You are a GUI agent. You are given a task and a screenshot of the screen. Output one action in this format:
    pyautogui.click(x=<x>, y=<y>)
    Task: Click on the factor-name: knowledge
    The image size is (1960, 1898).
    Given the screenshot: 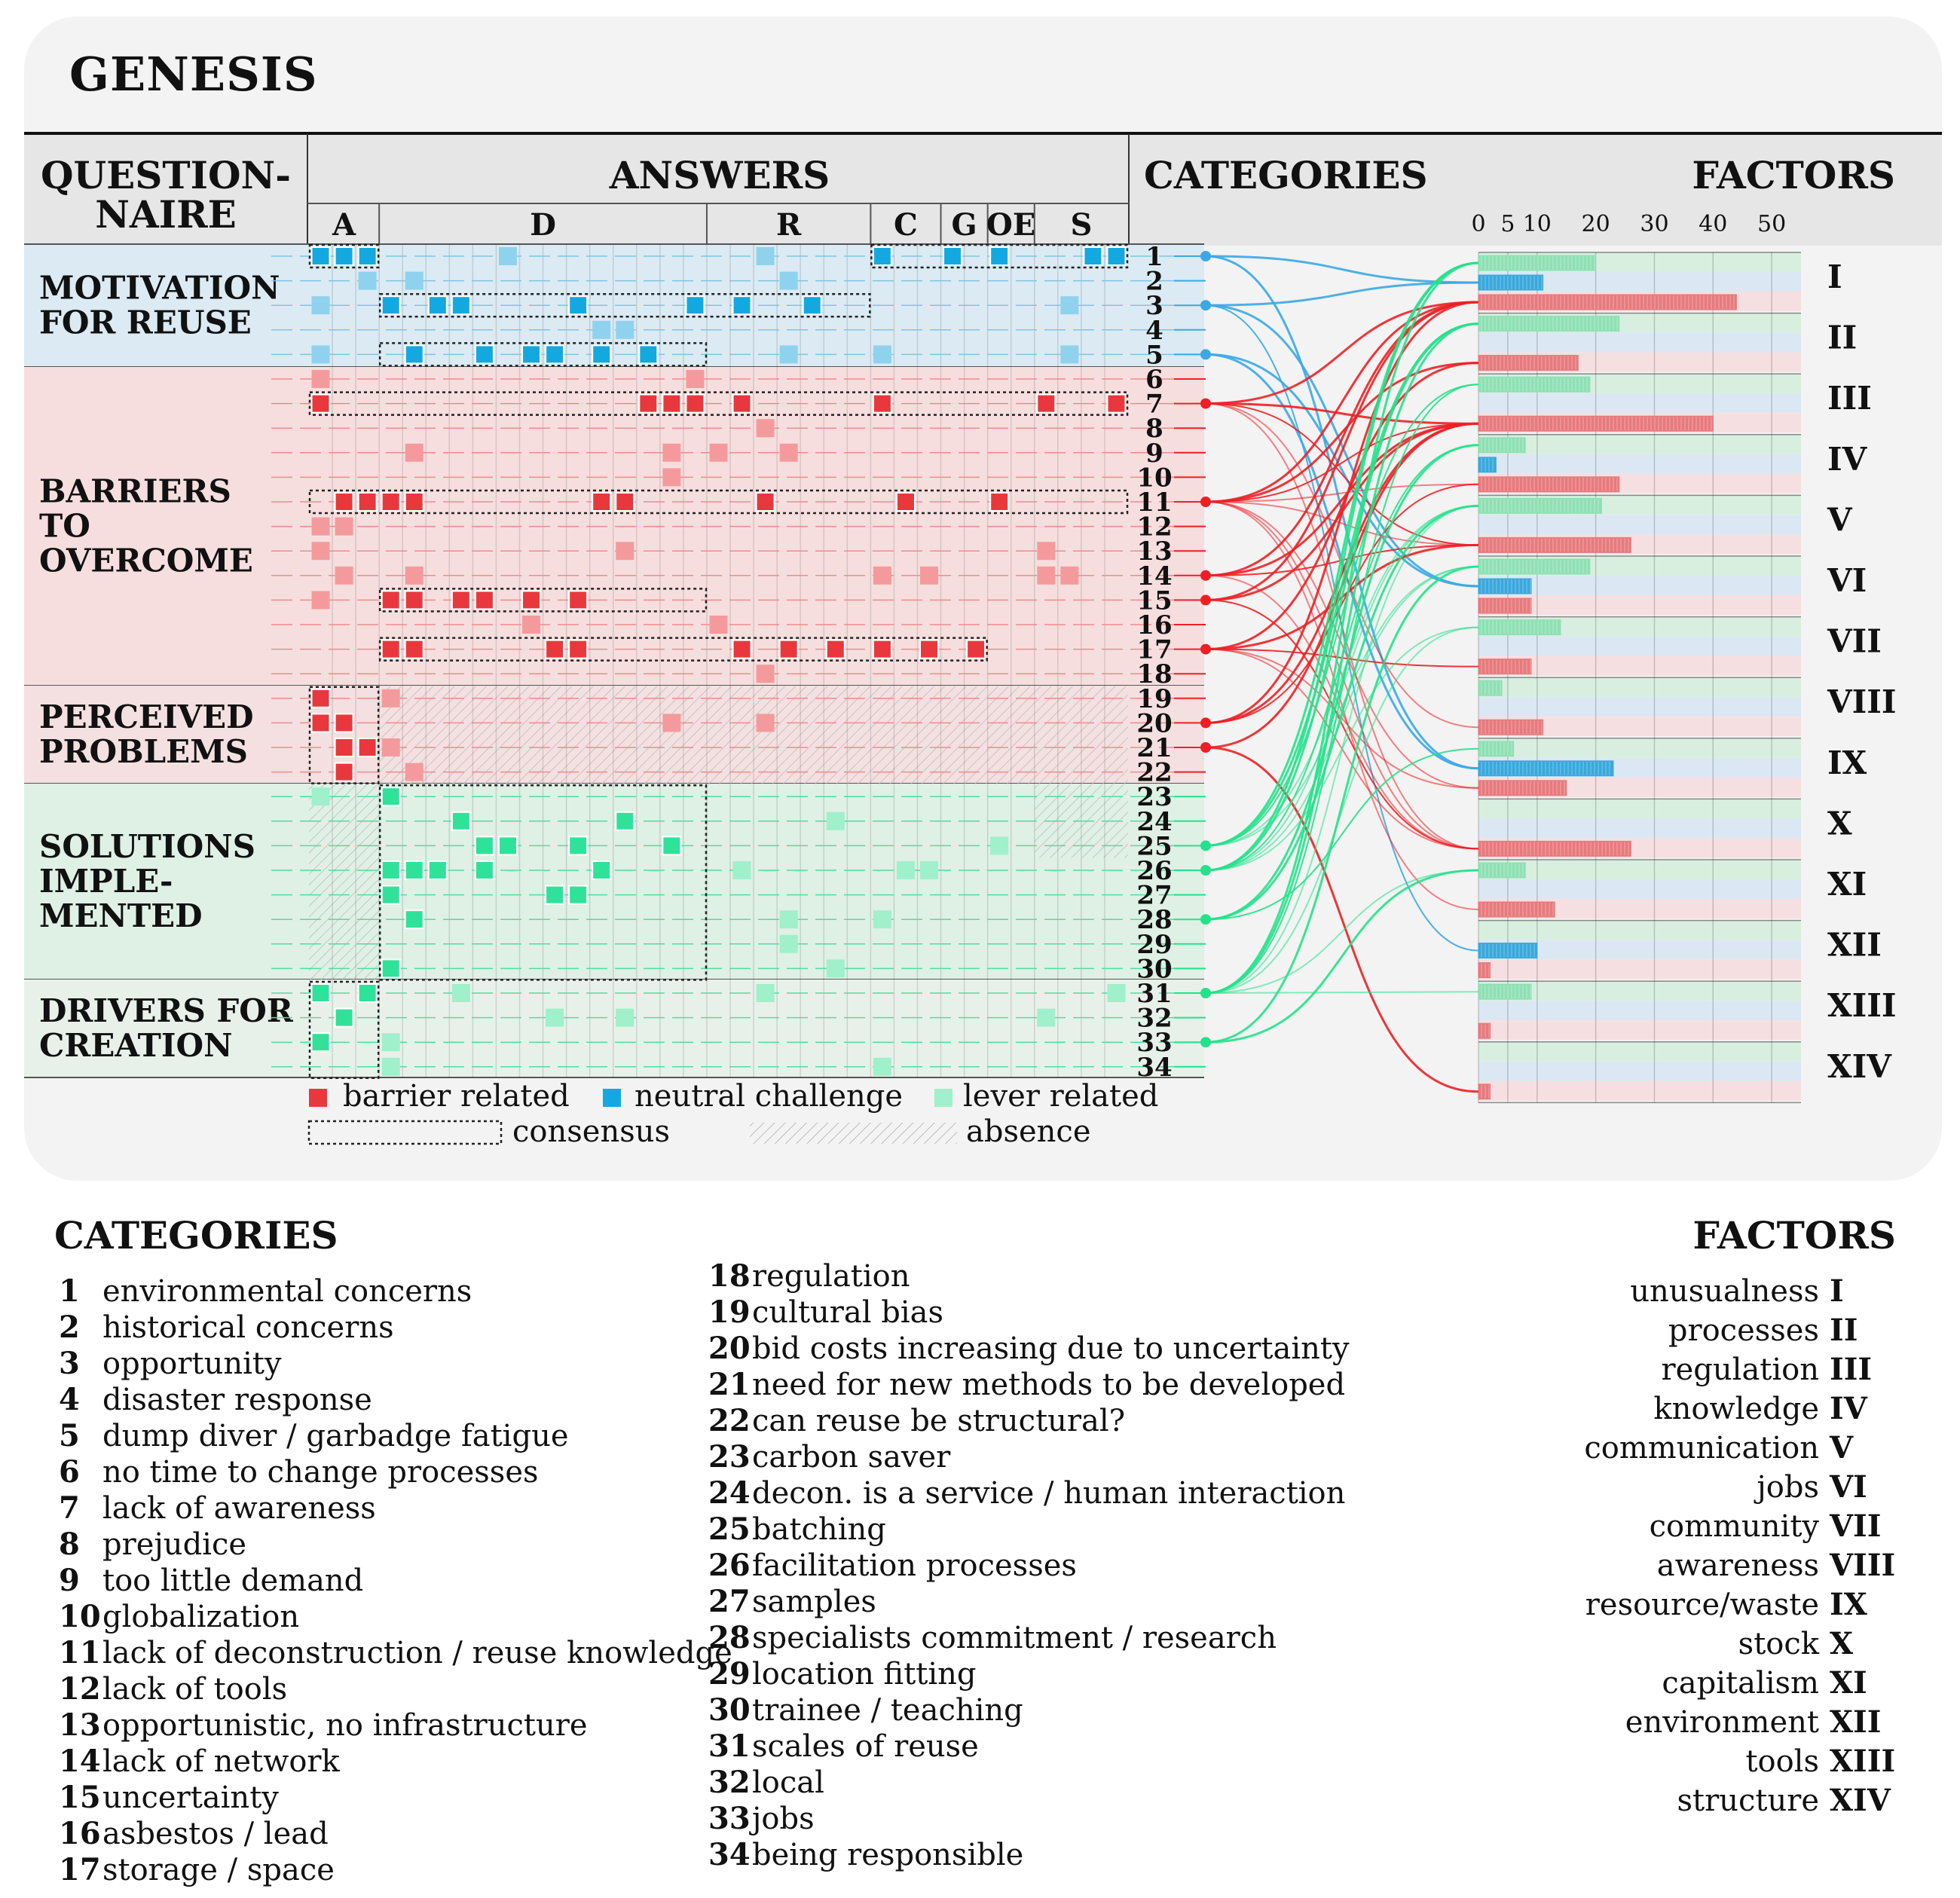 What is the action you would take?
    pyautogui.click(x=1736, y=1409)
    